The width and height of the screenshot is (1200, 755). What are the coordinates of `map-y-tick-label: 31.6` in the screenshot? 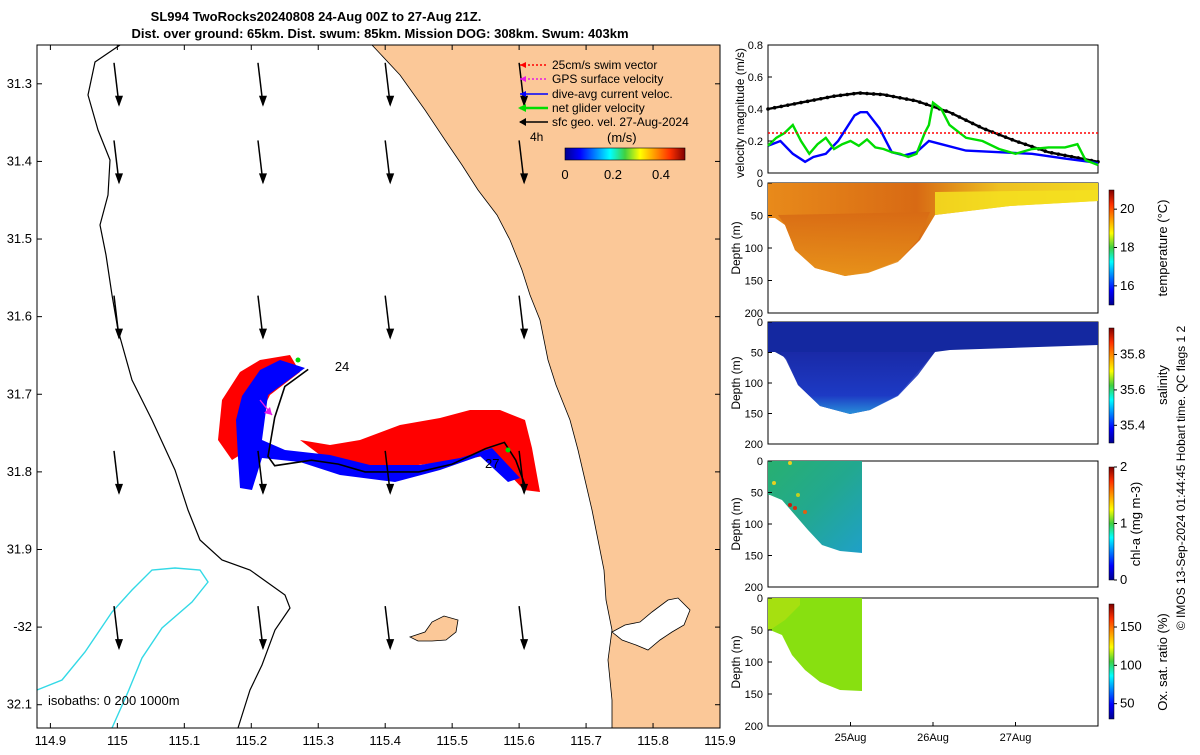 It's located at (19, 316).